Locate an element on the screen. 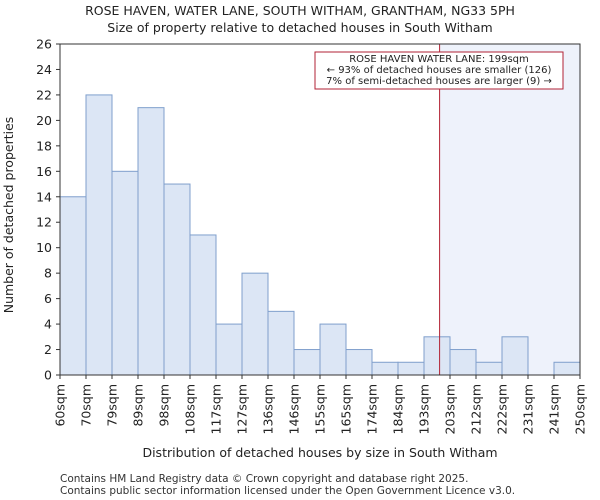 This screenshot has height=500, width=600. x-tick-label: 127sqm is located at coordinates (242, 409).